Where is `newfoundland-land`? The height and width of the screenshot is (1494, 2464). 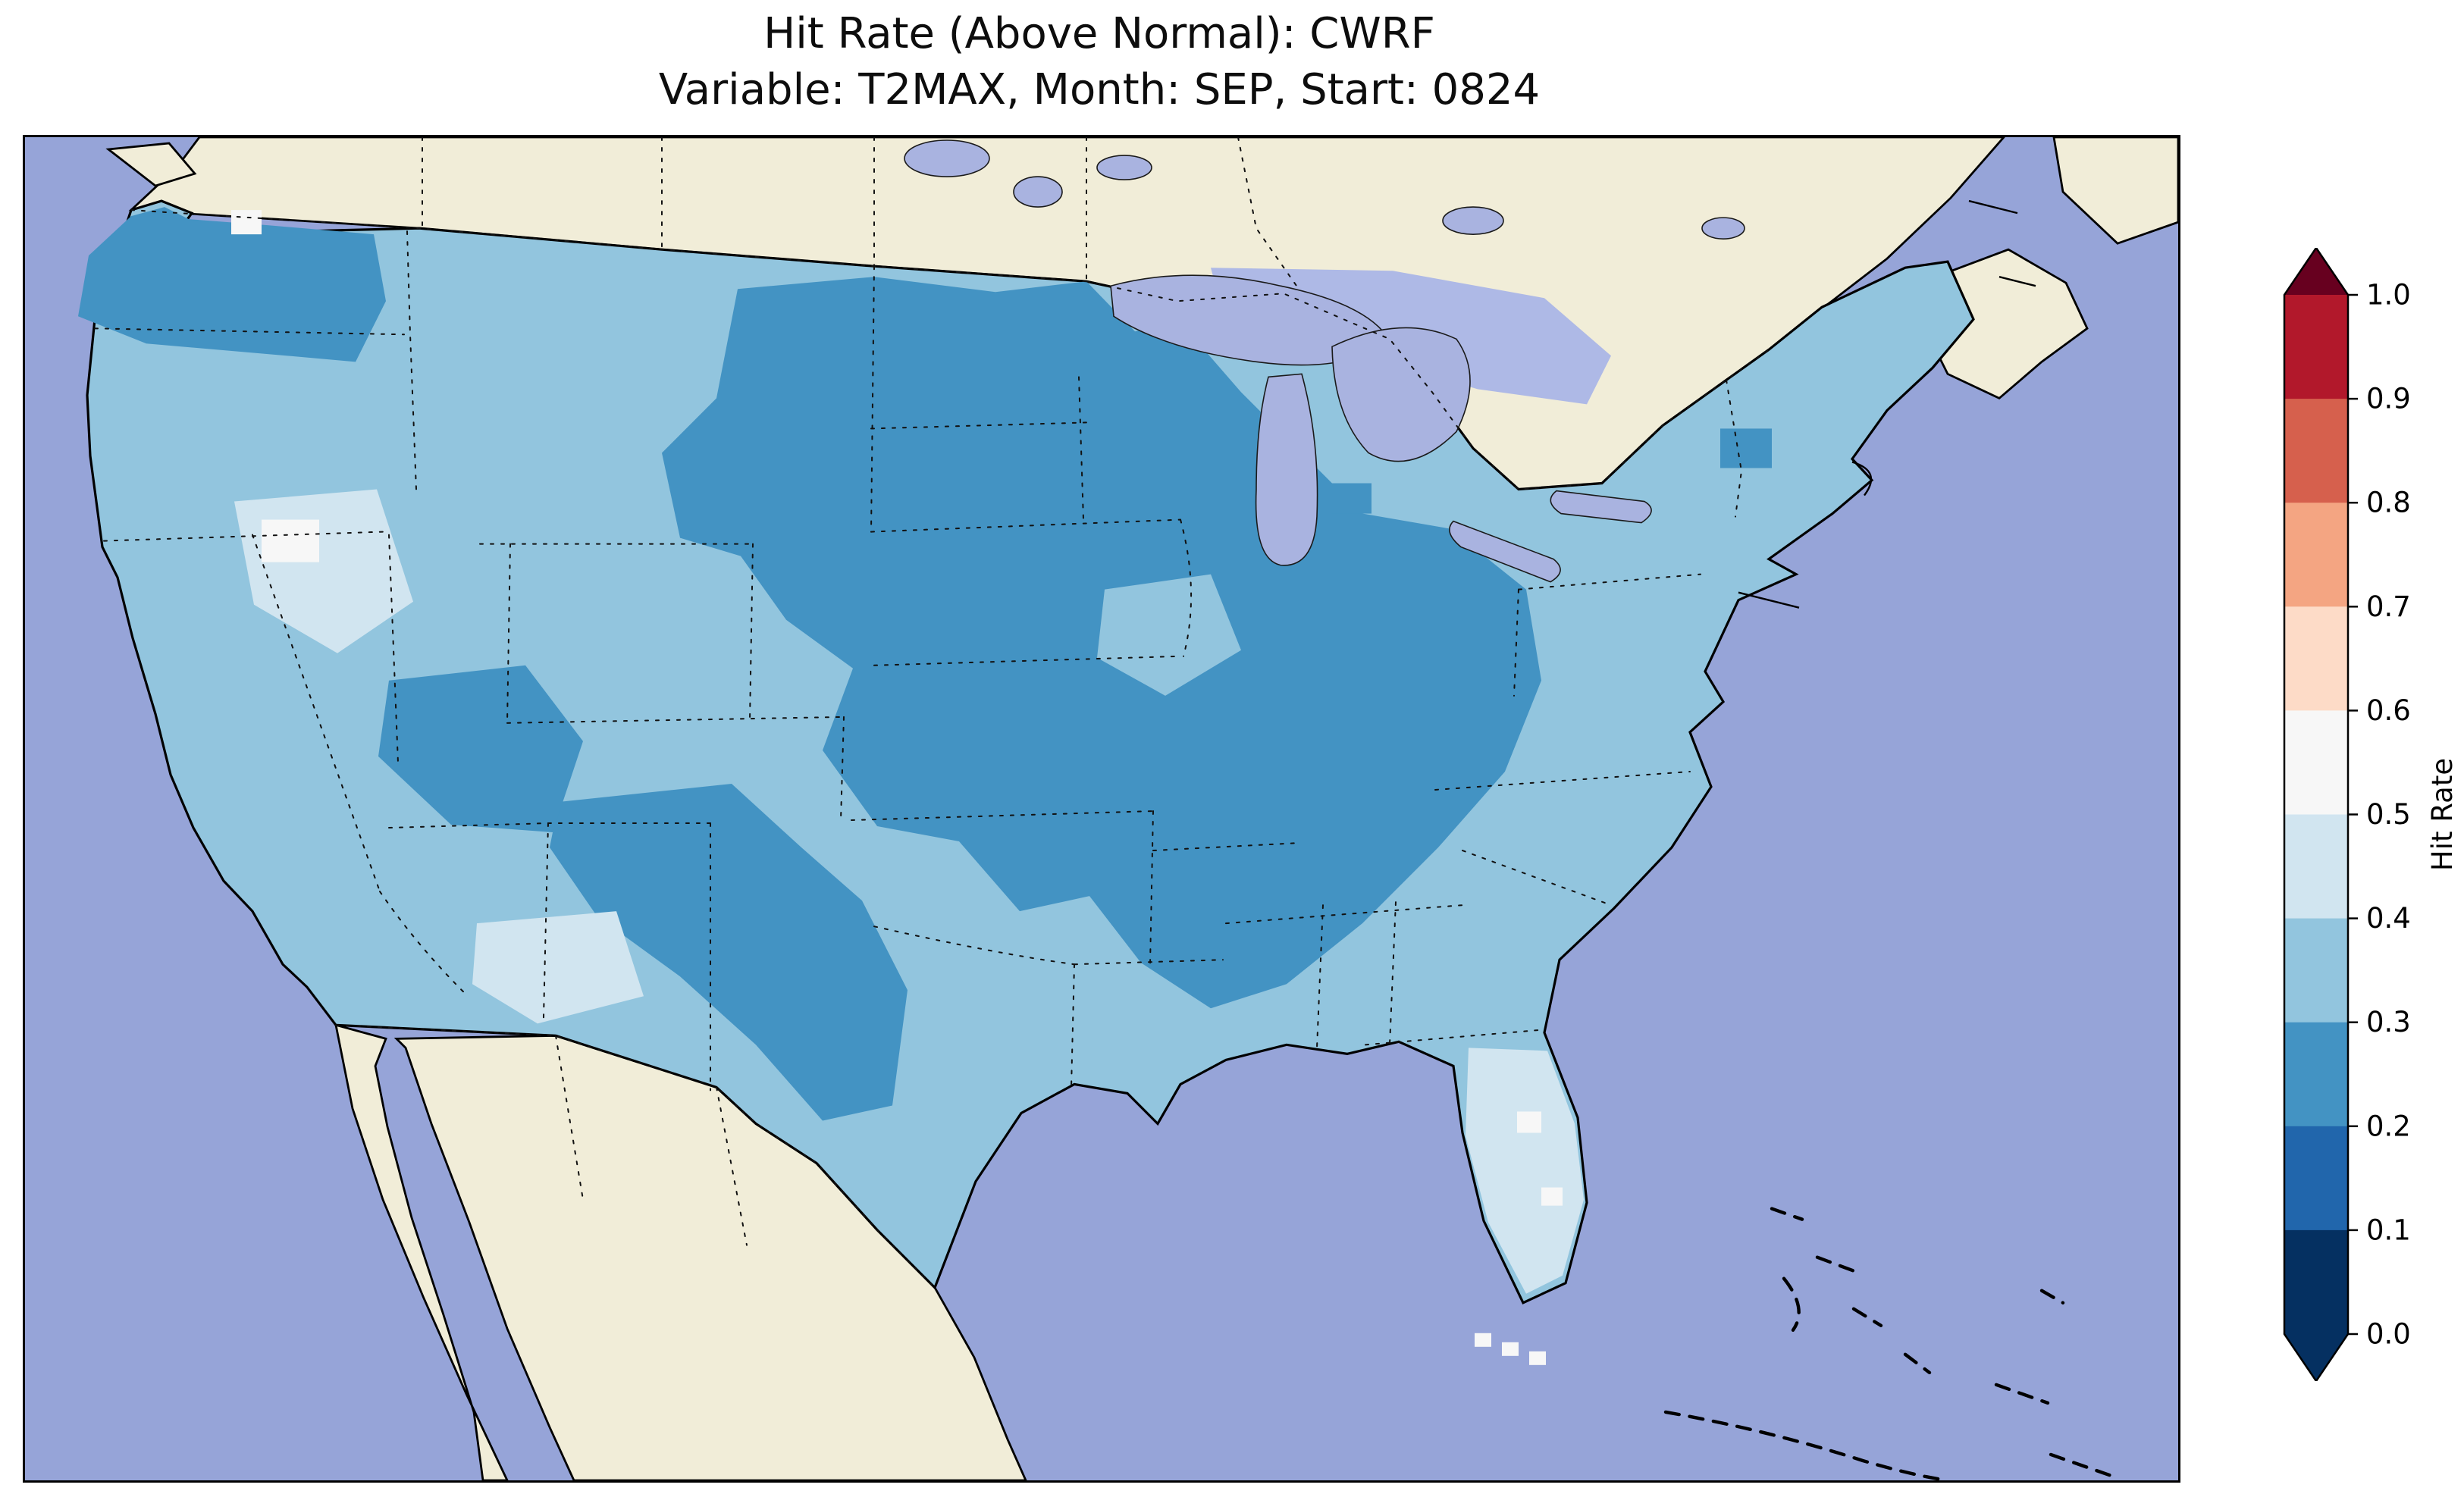
newfoundland-land is located at coordinates (2115, 191).